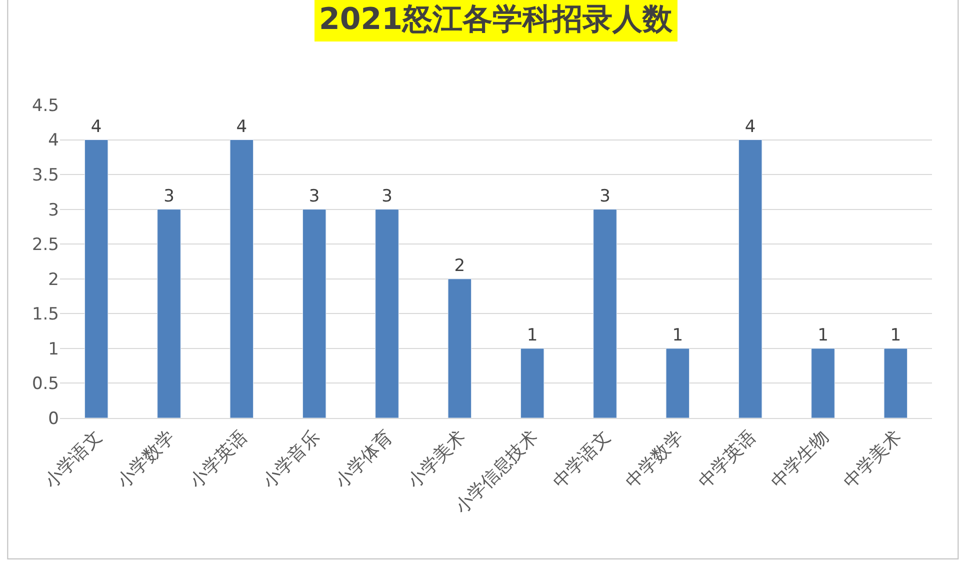 The height and width of the screenshot is (578, 962). I want to click on y-tick-label: 3.5, so click(45, 176).